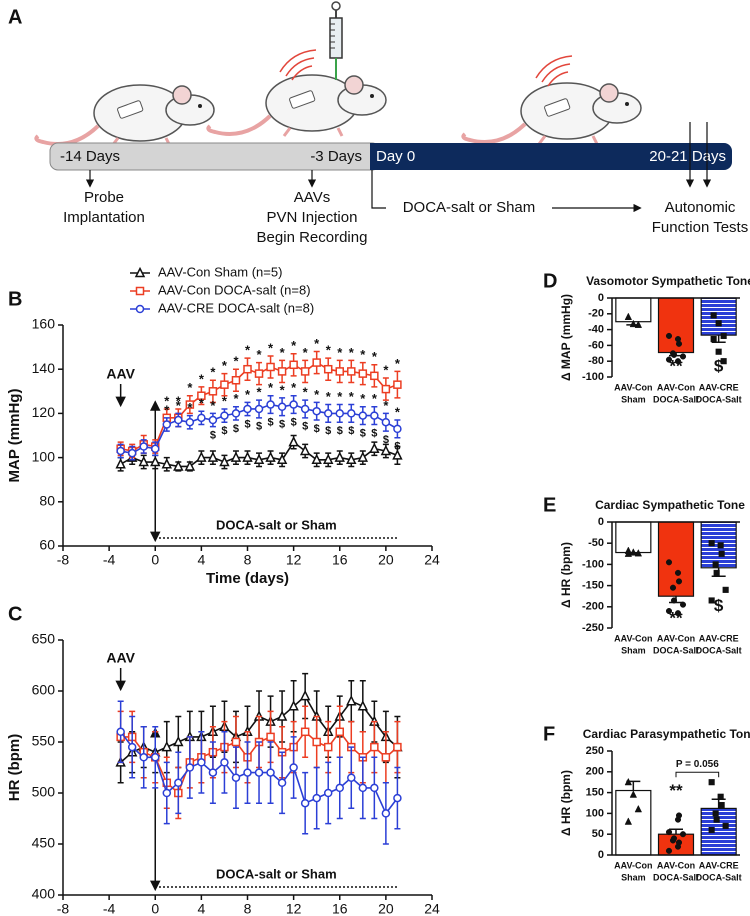  What do you see at coordinates (596, 345) in the screenshot?
I see `y-tick-label: -60` at bounding box center [596, 345].